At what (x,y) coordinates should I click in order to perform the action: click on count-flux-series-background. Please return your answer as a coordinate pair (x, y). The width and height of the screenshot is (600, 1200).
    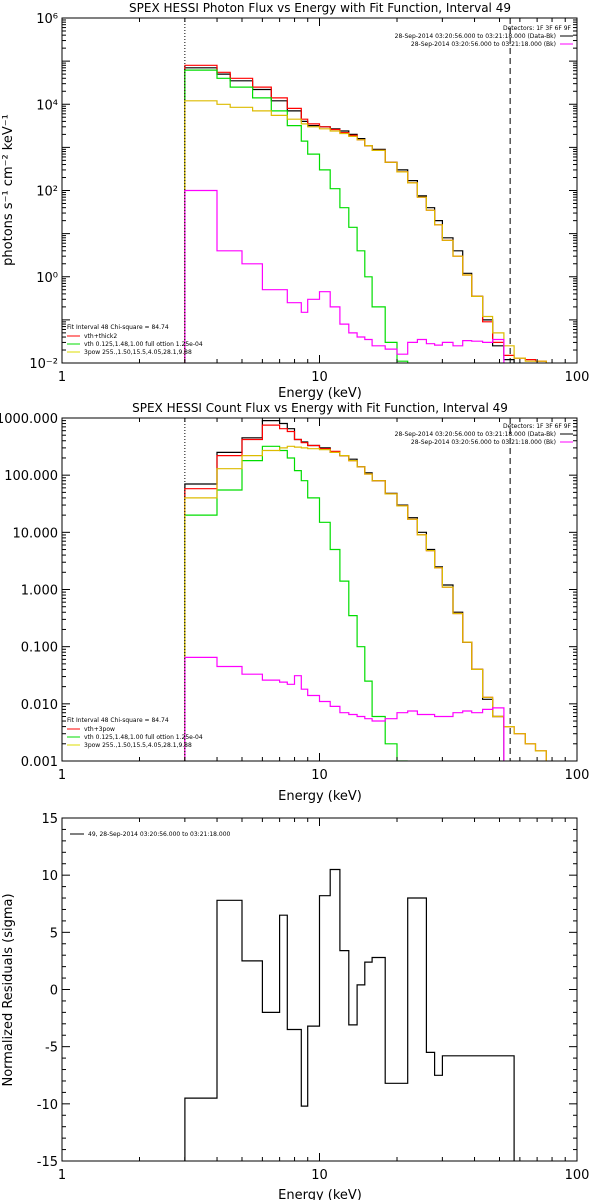
    Looking at the image, I should click on (344, 708).